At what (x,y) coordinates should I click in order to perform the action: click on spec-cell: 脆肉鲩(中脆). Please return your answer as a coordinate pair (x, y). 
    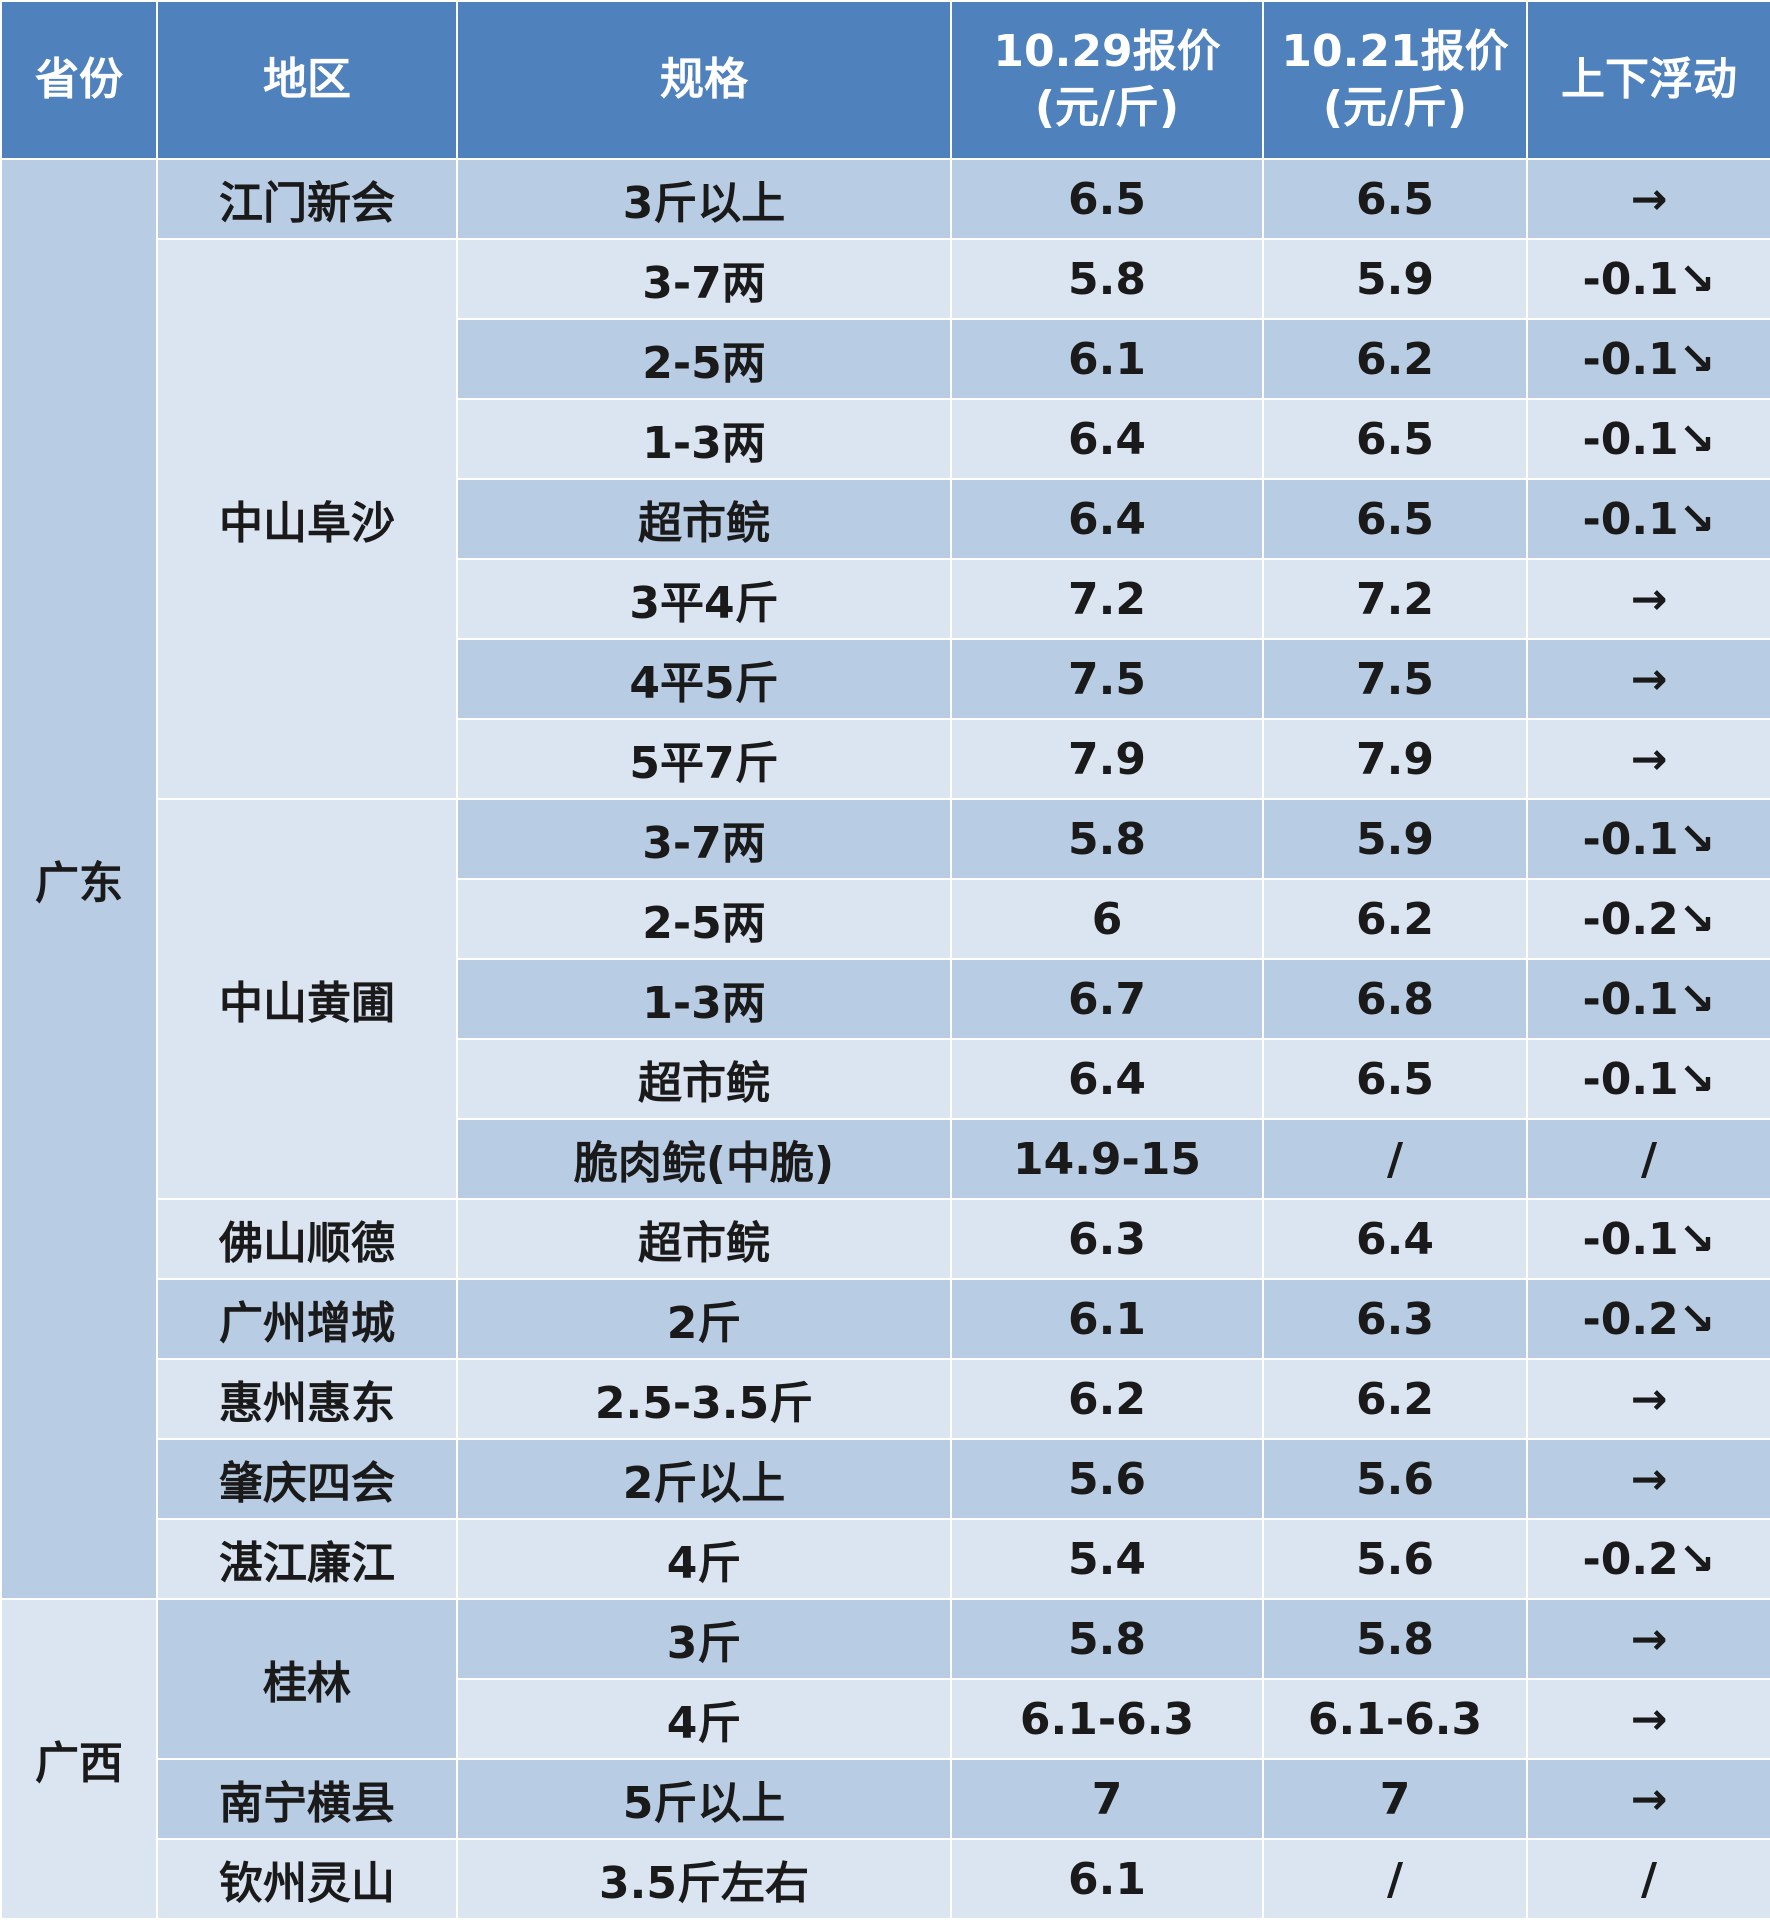
    Looking at the image, I should click on (704, 1159).